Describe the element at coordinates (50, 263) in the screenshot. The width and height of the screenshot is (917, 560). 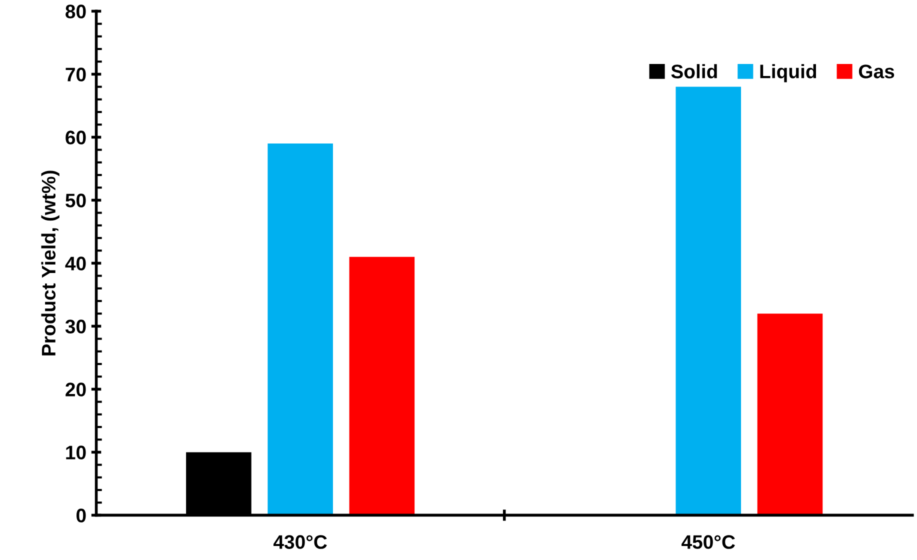
I see `y-axis-title: Product Yield, (wt%)` at that location.